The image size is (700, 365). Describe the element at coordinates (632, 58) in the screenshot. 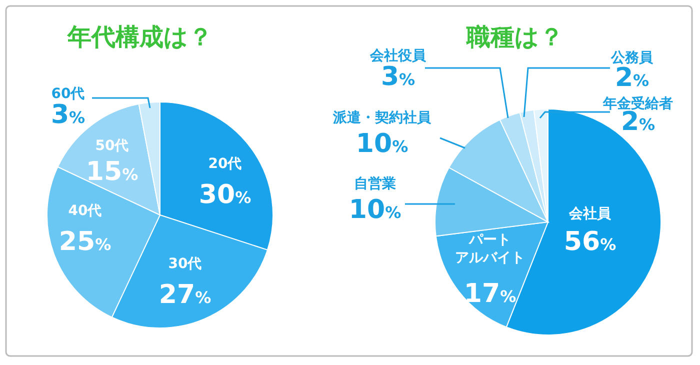

I see `slice-label: 公務員` at that location.